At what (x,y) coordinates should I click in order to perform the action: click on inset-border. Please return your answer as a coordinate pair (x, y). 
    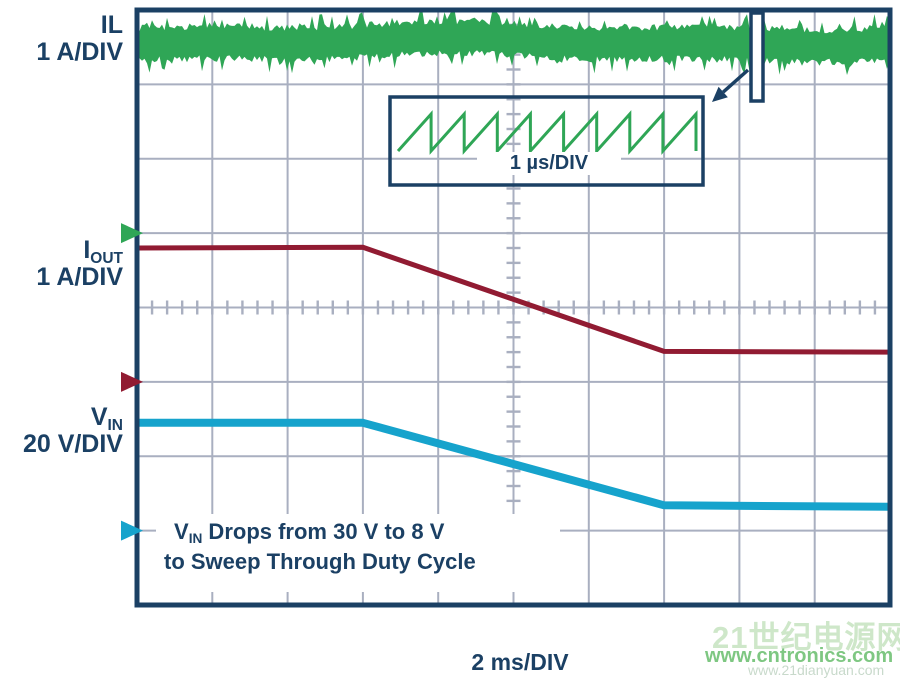
    Looking at the image, I should click on (546, 141).